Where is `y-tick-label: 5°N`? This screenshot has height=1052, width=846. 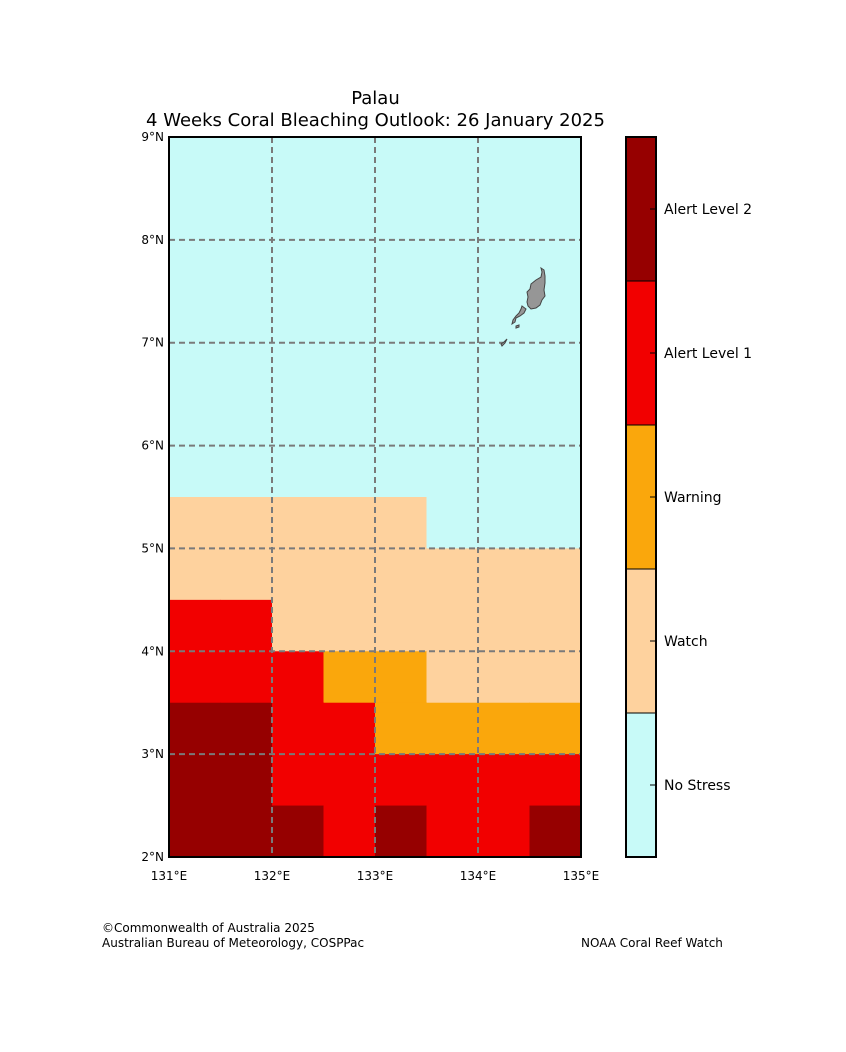
y-tick-label: 5°N is located at coordinates (152, 548).